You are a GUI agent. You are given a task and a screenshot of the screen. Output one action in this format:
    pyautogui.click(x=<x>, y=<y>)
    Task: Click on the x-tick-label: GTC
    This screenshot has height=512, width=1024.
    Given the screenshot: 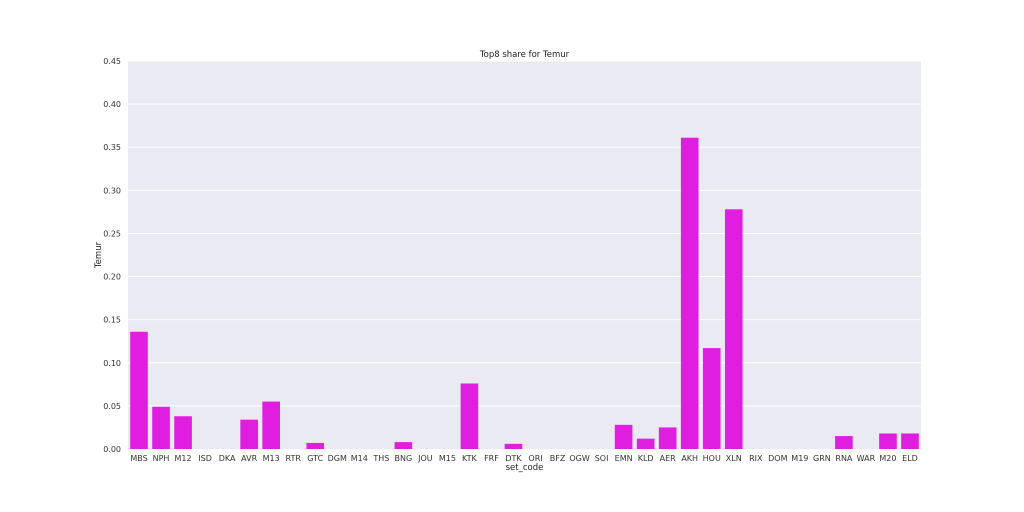 What is the action you would take?
    pyautogui.click(x=315, y=458)
    